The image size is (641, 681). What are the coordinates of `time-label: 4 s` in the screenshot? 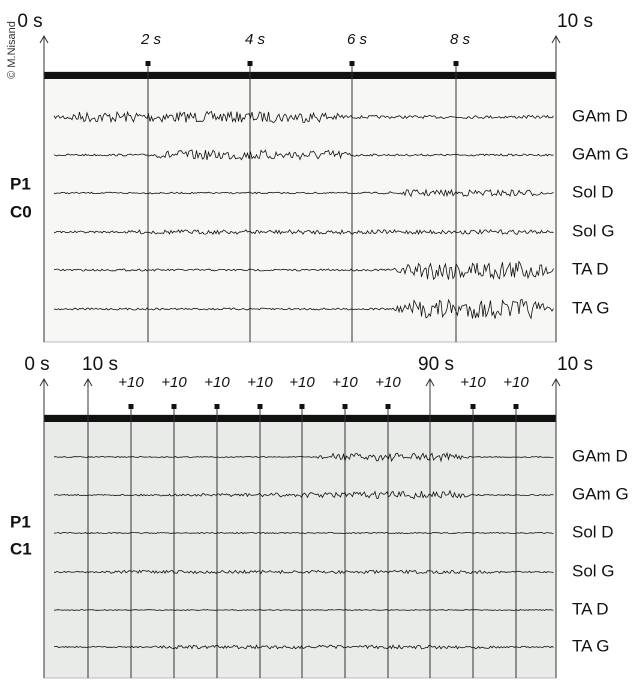 It's located at (255, 39).